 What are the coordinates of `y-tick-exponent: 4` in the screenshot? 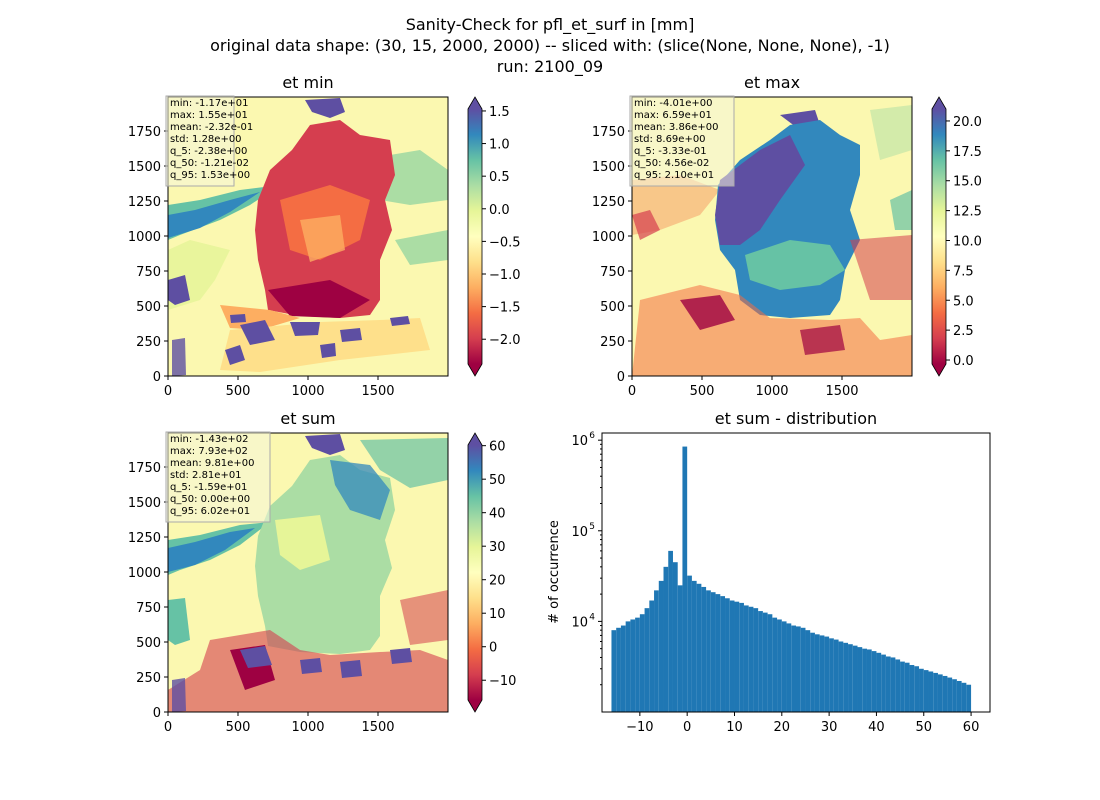 It's located at (592, 617).